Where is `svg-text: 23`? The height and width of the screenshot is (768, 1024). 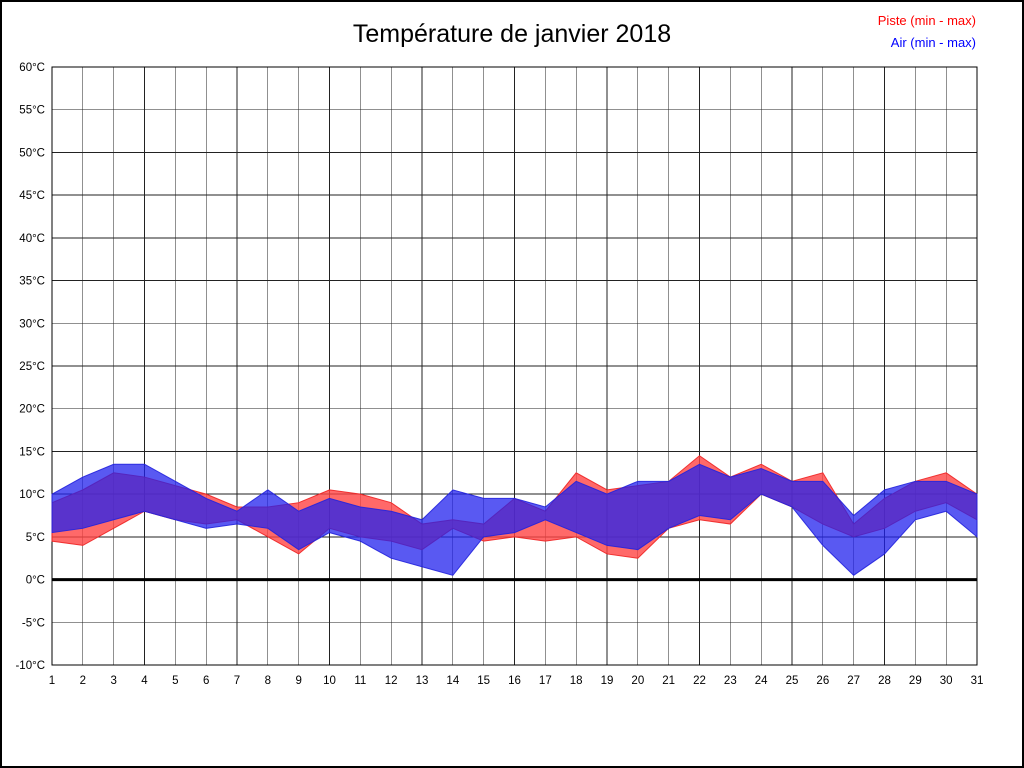
svg-text: 23 is located at coordinates (730, 681).